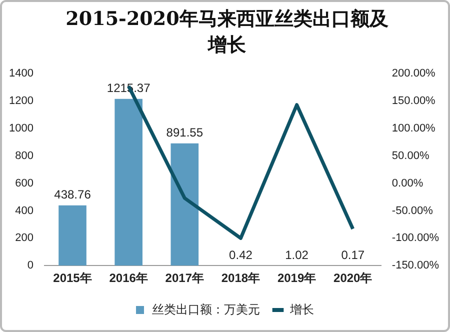 The image size is (450, 332). What do you see at coordinates (24, 210) in the screenshot?
I see `y-tick-label: 400` at bounding box center [24, 210].